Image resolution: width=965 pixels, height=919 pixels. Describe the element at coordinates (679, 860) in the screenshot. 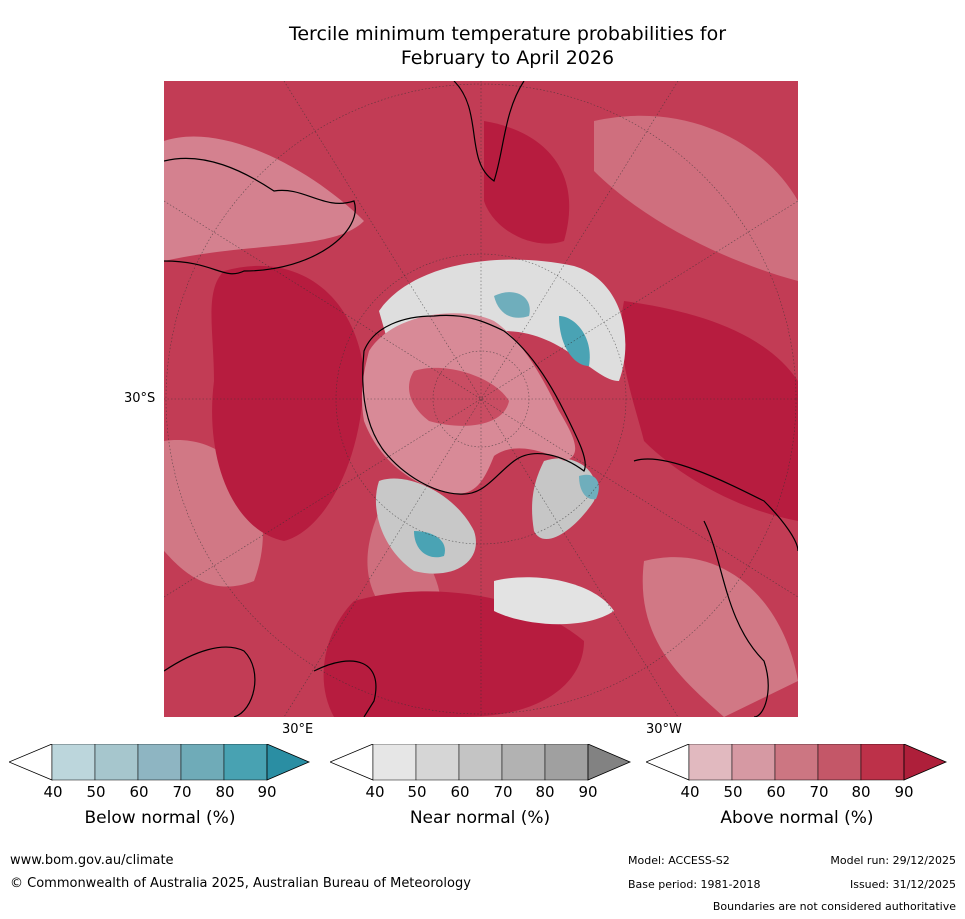

I see `footer-model: Model: ACCESS-S2` at that location.